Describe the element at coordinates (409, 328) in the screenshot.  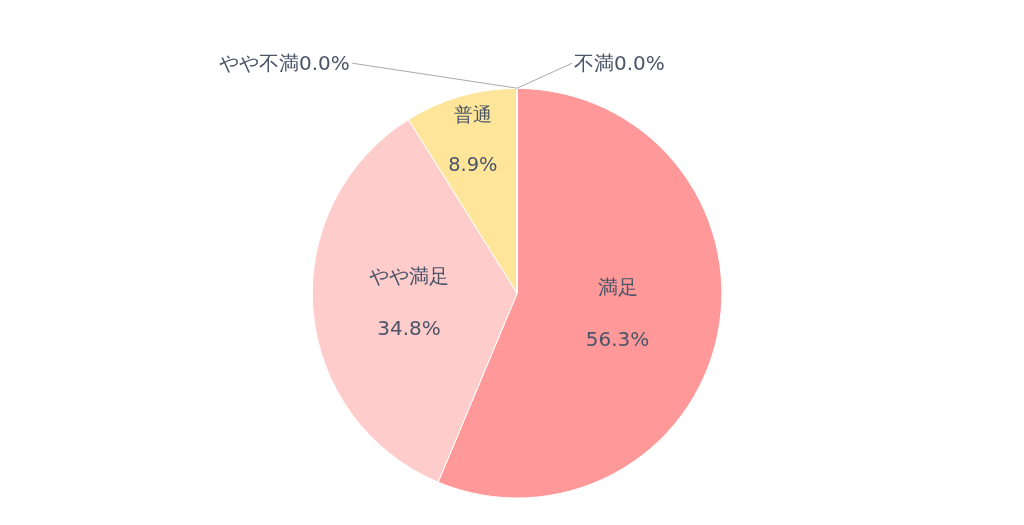
I see `data-label: 34.8%` at that location.